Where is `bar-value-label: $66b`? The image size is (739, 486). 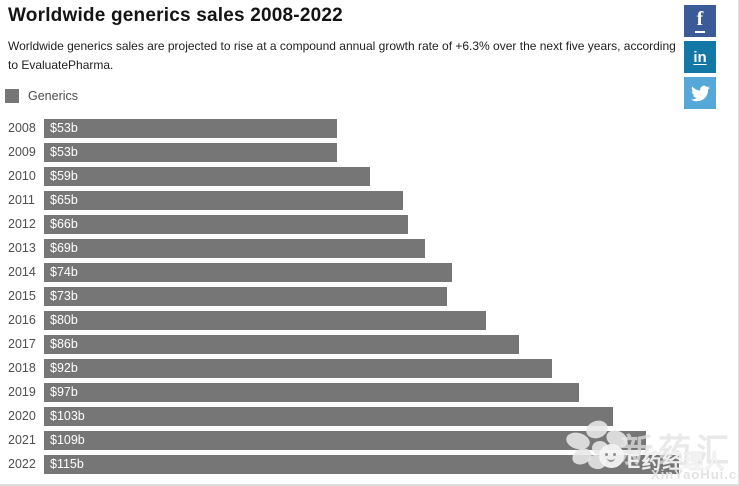 bar-value-label: $66b is located at coordinates (64, 224).